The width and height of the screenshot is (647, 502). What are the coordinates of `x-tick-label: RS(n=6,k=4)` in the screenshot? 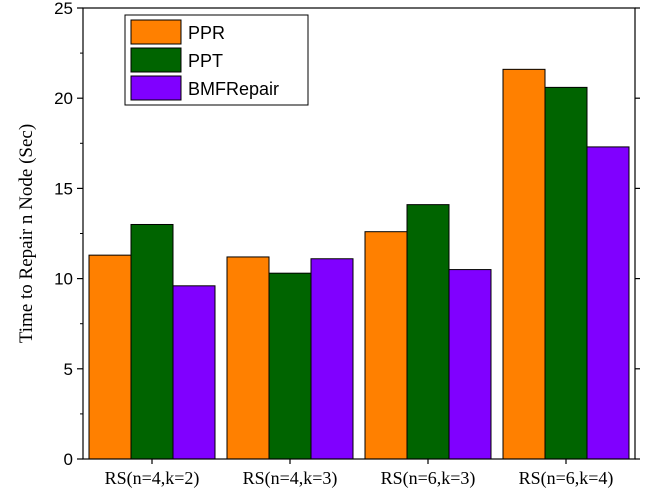 It's located at (566, 478).